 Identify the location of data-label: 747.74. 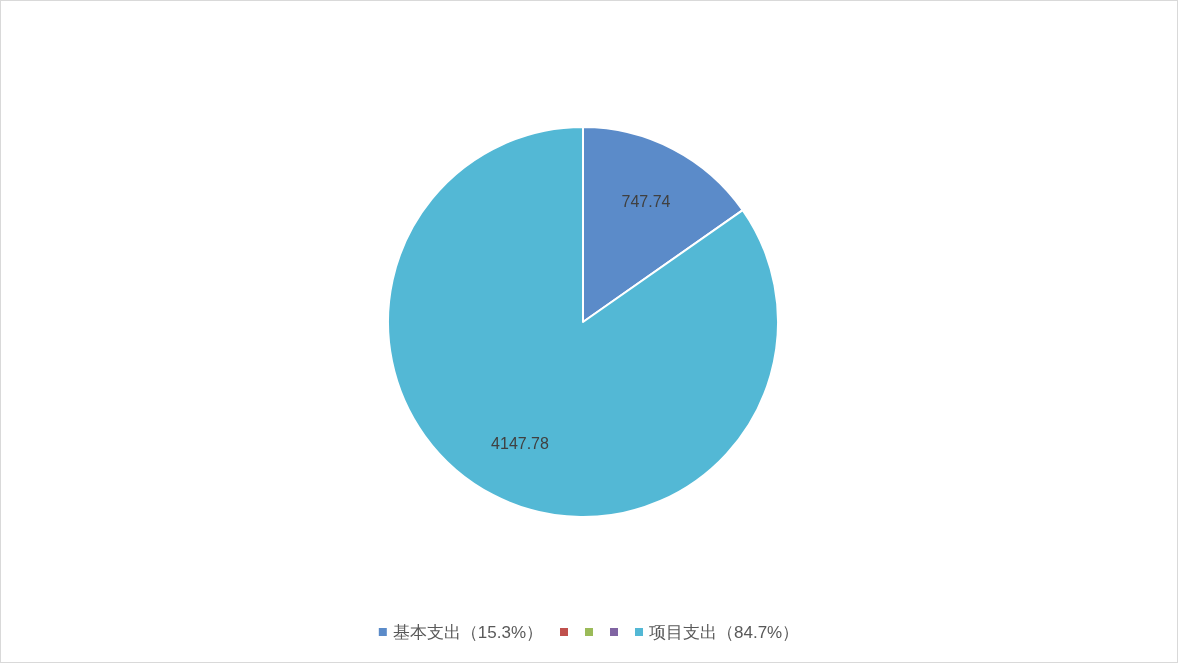
(646, 201).